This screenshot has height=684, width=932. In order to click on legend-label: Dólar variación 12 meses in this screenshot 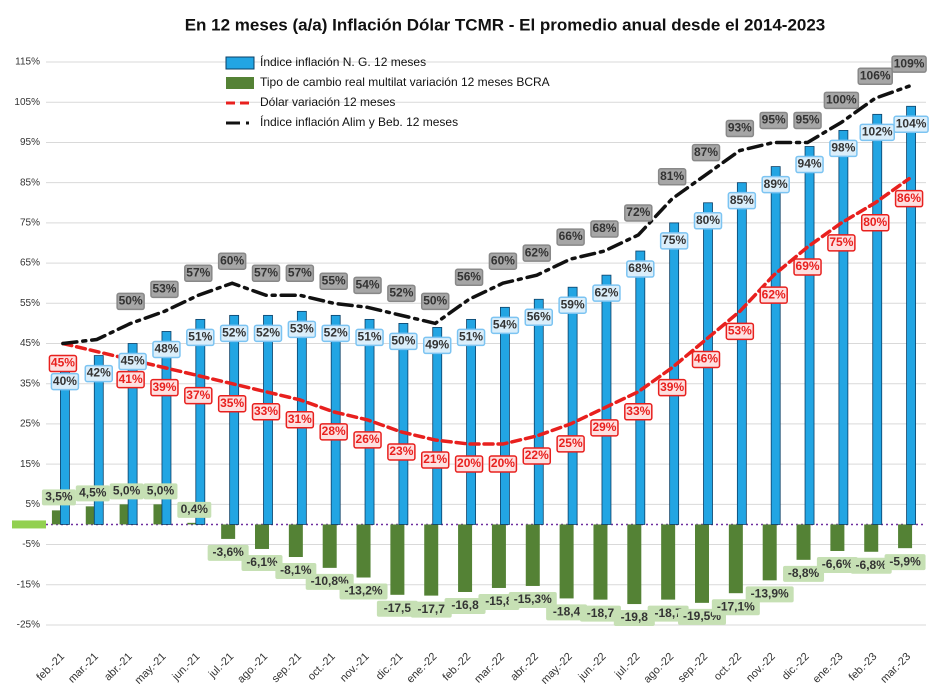, I will do `click(327, 102)`.